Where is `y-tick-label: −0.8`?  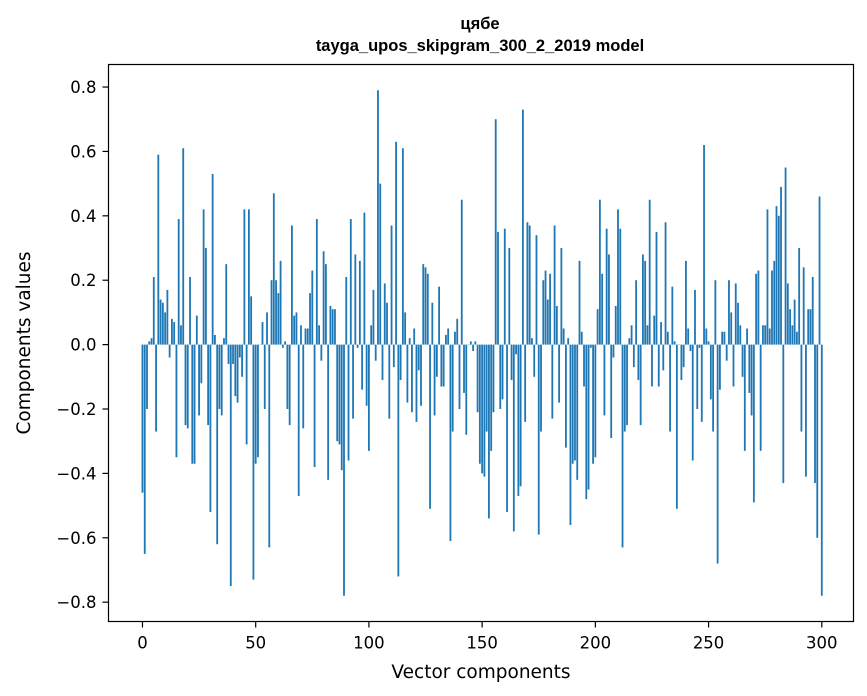 y-tick-label: −0.8 is located at coordinates (76, 602).